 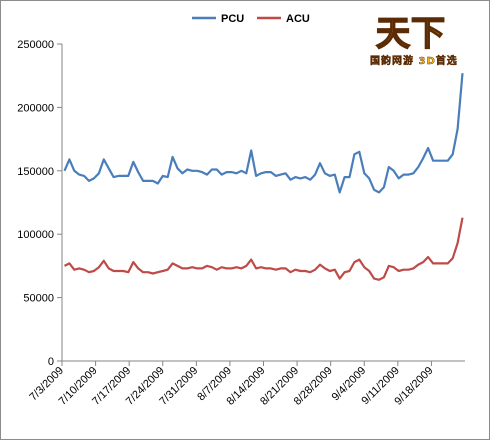 I want to click on y-tick-label: 0, so click(x=51, y=362).